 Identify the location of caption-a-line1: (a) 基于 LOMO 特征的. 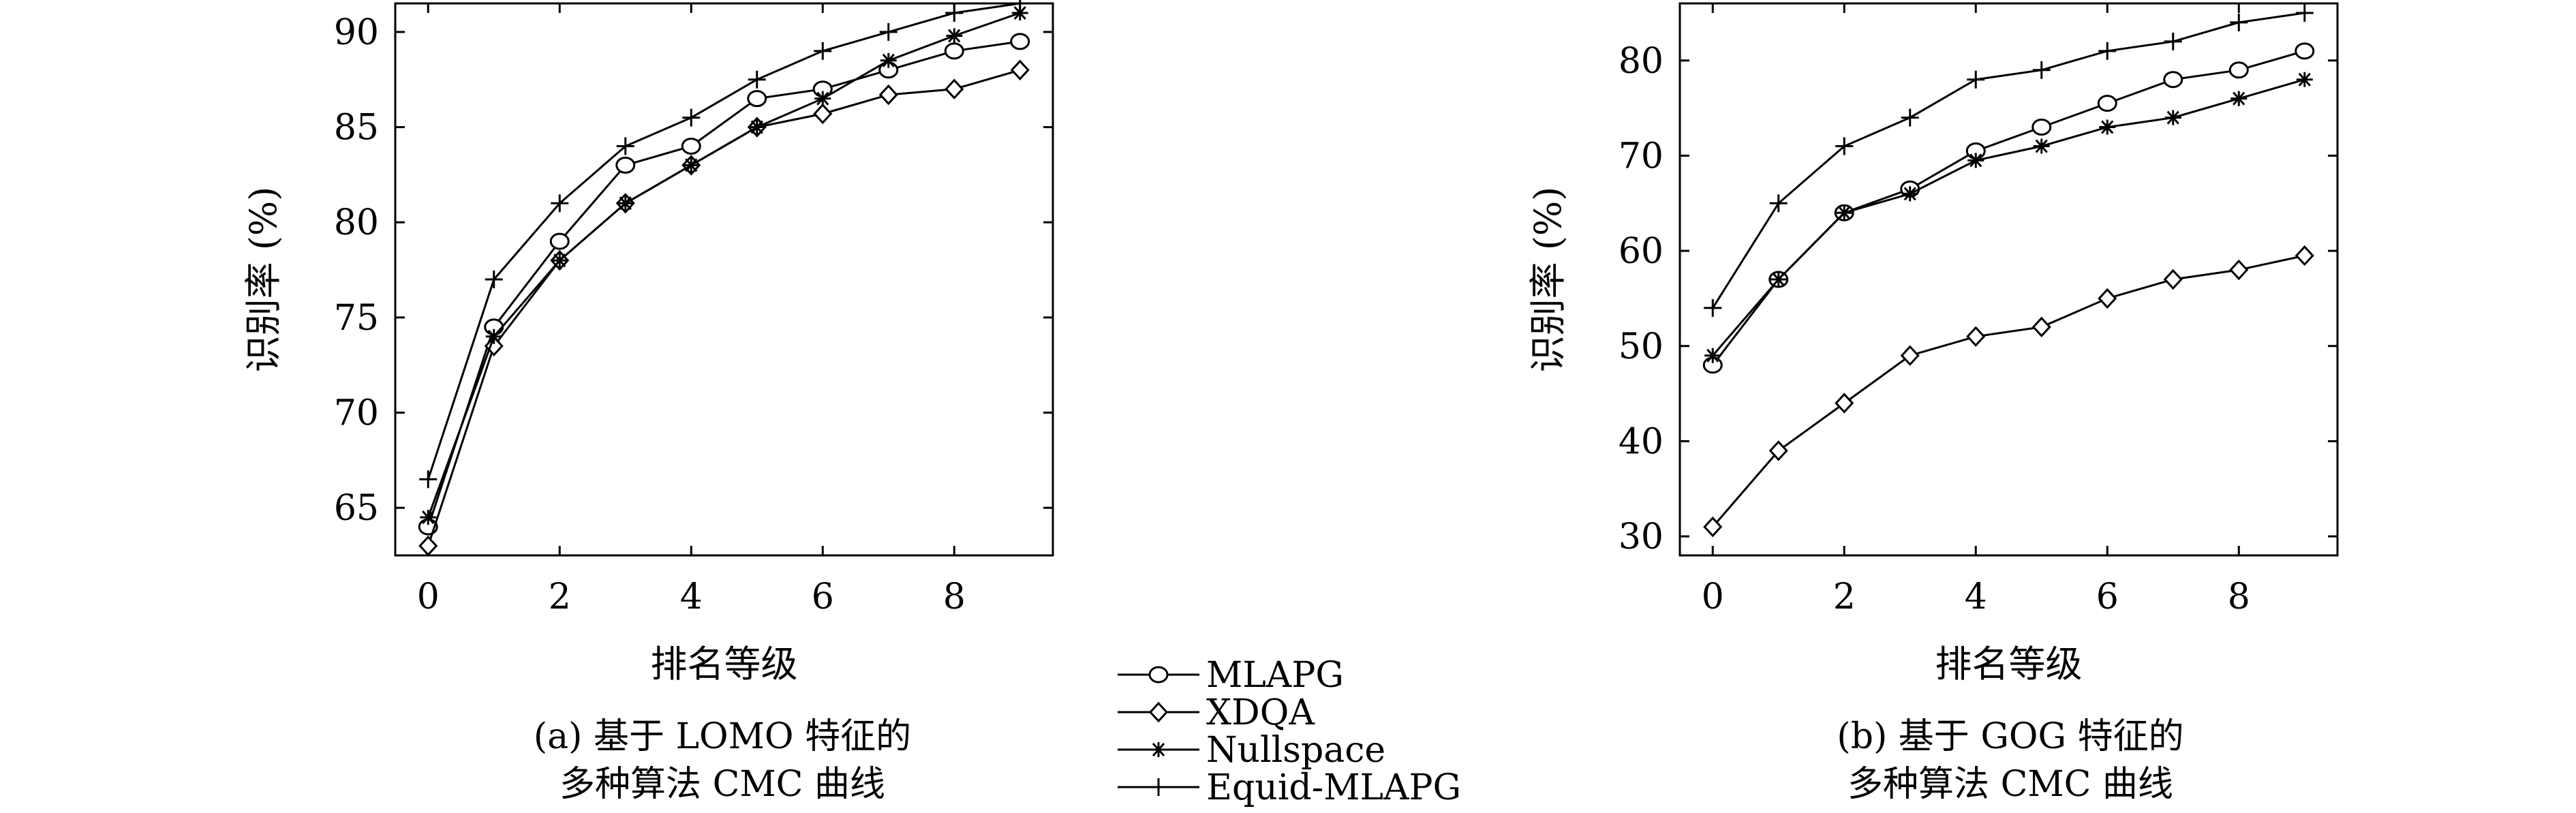
(723, 737).